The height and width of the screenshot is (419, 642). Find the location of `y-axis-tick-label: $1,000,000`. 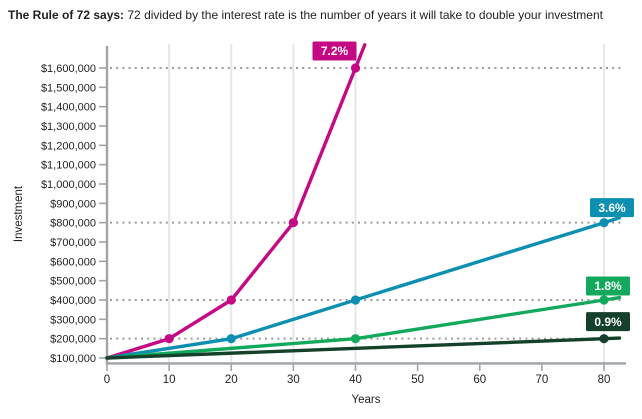

y-axis-tick-label: $1,000,000 is located at coordinates (68, 185).